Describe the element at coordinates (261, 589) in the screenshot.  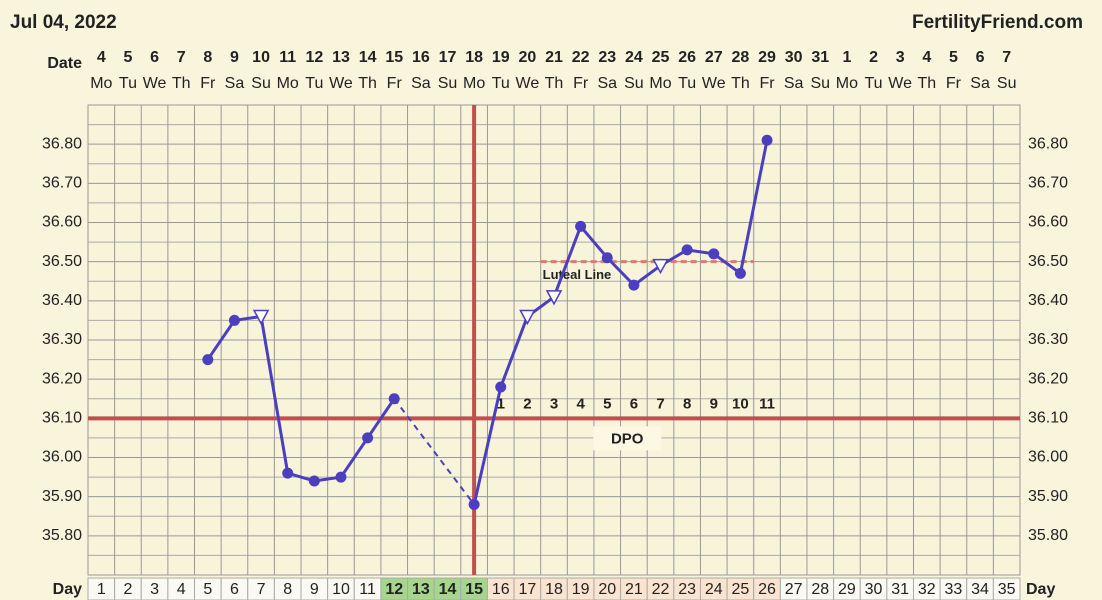
I see `day-number: 7` at that location.